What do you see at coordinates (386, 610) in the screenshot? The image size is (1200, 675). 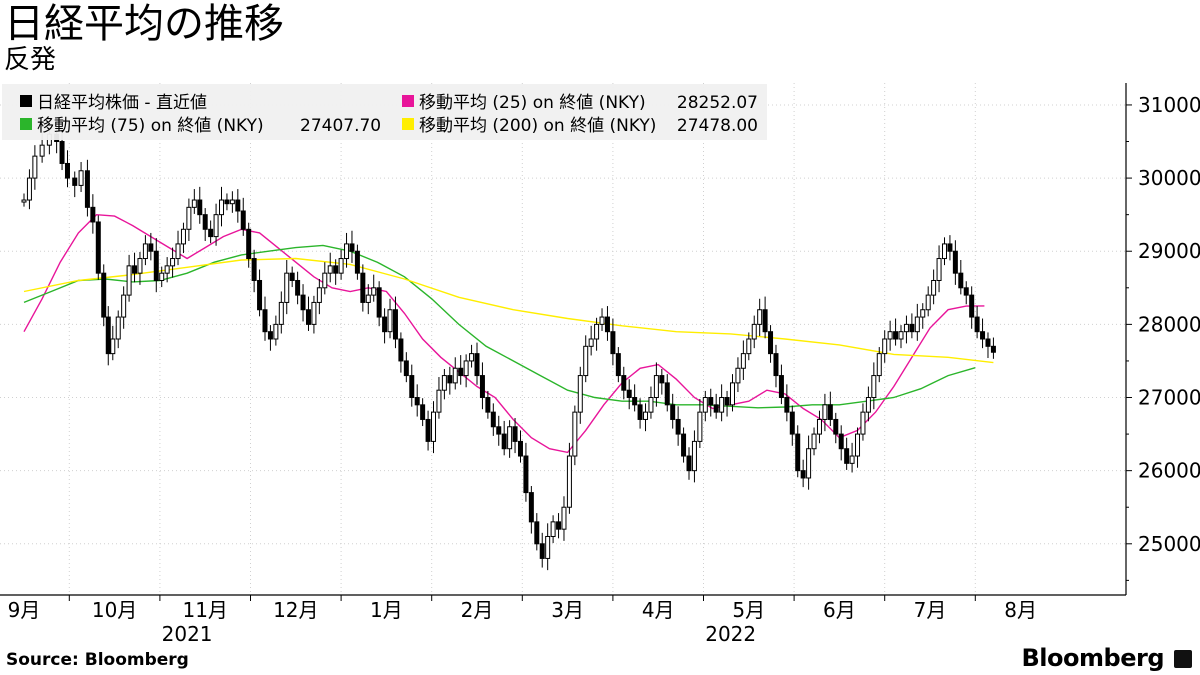 I see `x-tick-label: 1月` at bounding box center [386, 610].